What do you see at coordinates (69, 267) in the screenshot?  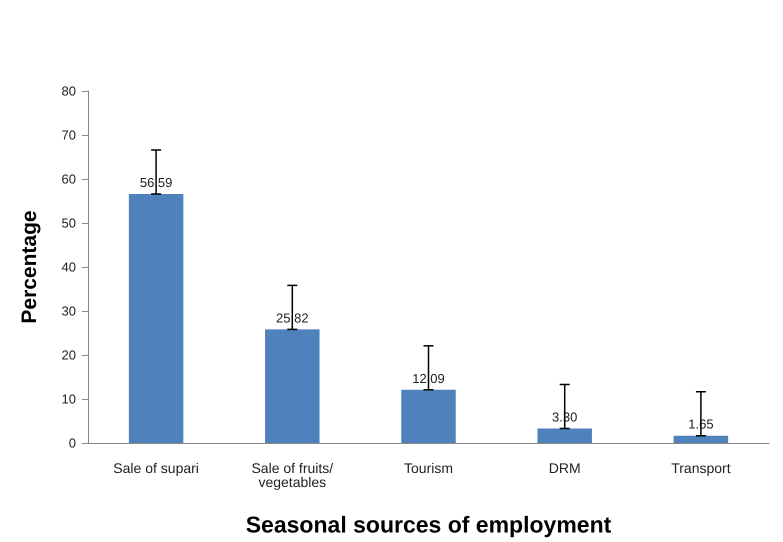 I see `y-tick-label: 40` at bounding box center [69, 267].